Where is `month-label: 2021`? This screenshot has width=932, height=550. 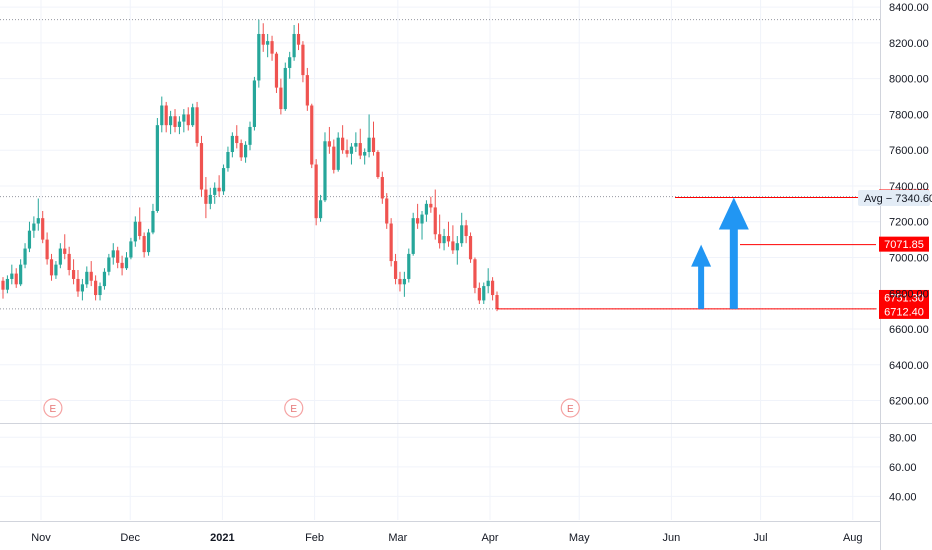 month-label: 2021 is located at coordinates (222, 538).